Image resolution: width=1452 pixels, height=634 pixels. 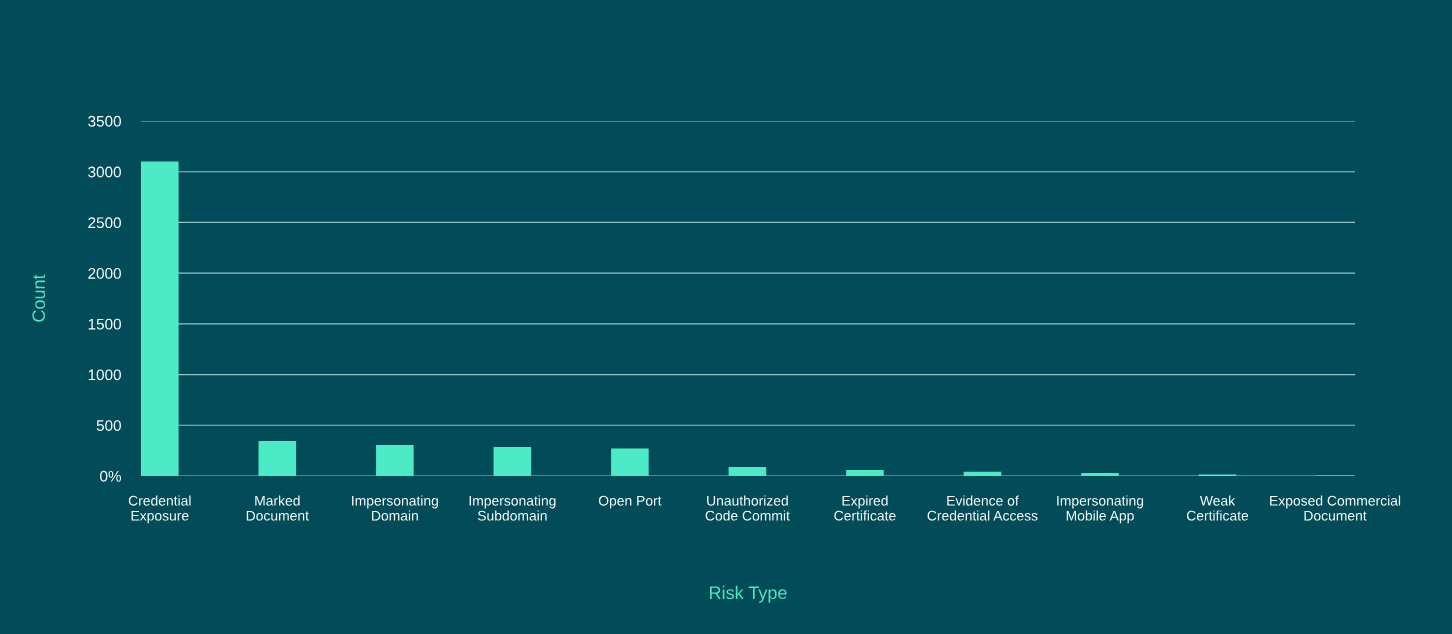 I want to click on y-tick-label: 2500, so click(x=104, y=223).